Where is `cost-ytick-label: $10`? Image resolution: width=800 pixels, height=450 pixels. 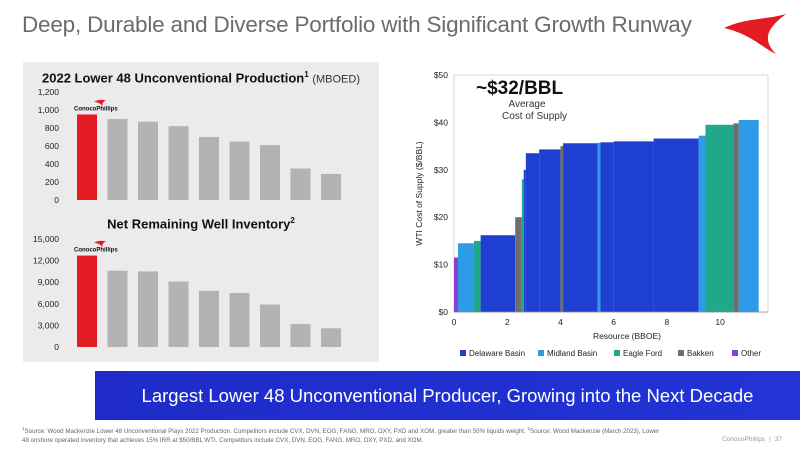 cost-ytick-label: $10 is located at coordinates (441, 265).